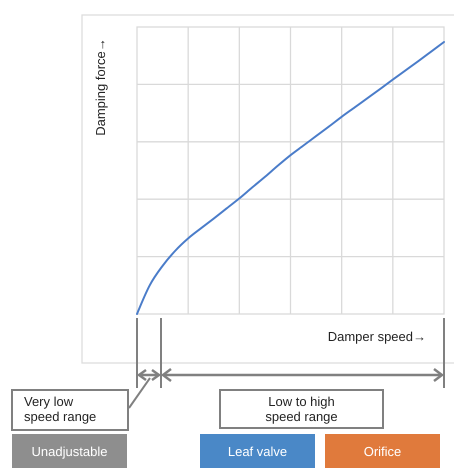  Describe the element at coordinates (383, 451) in the screenshot. I see `text: Orifice` at that location.